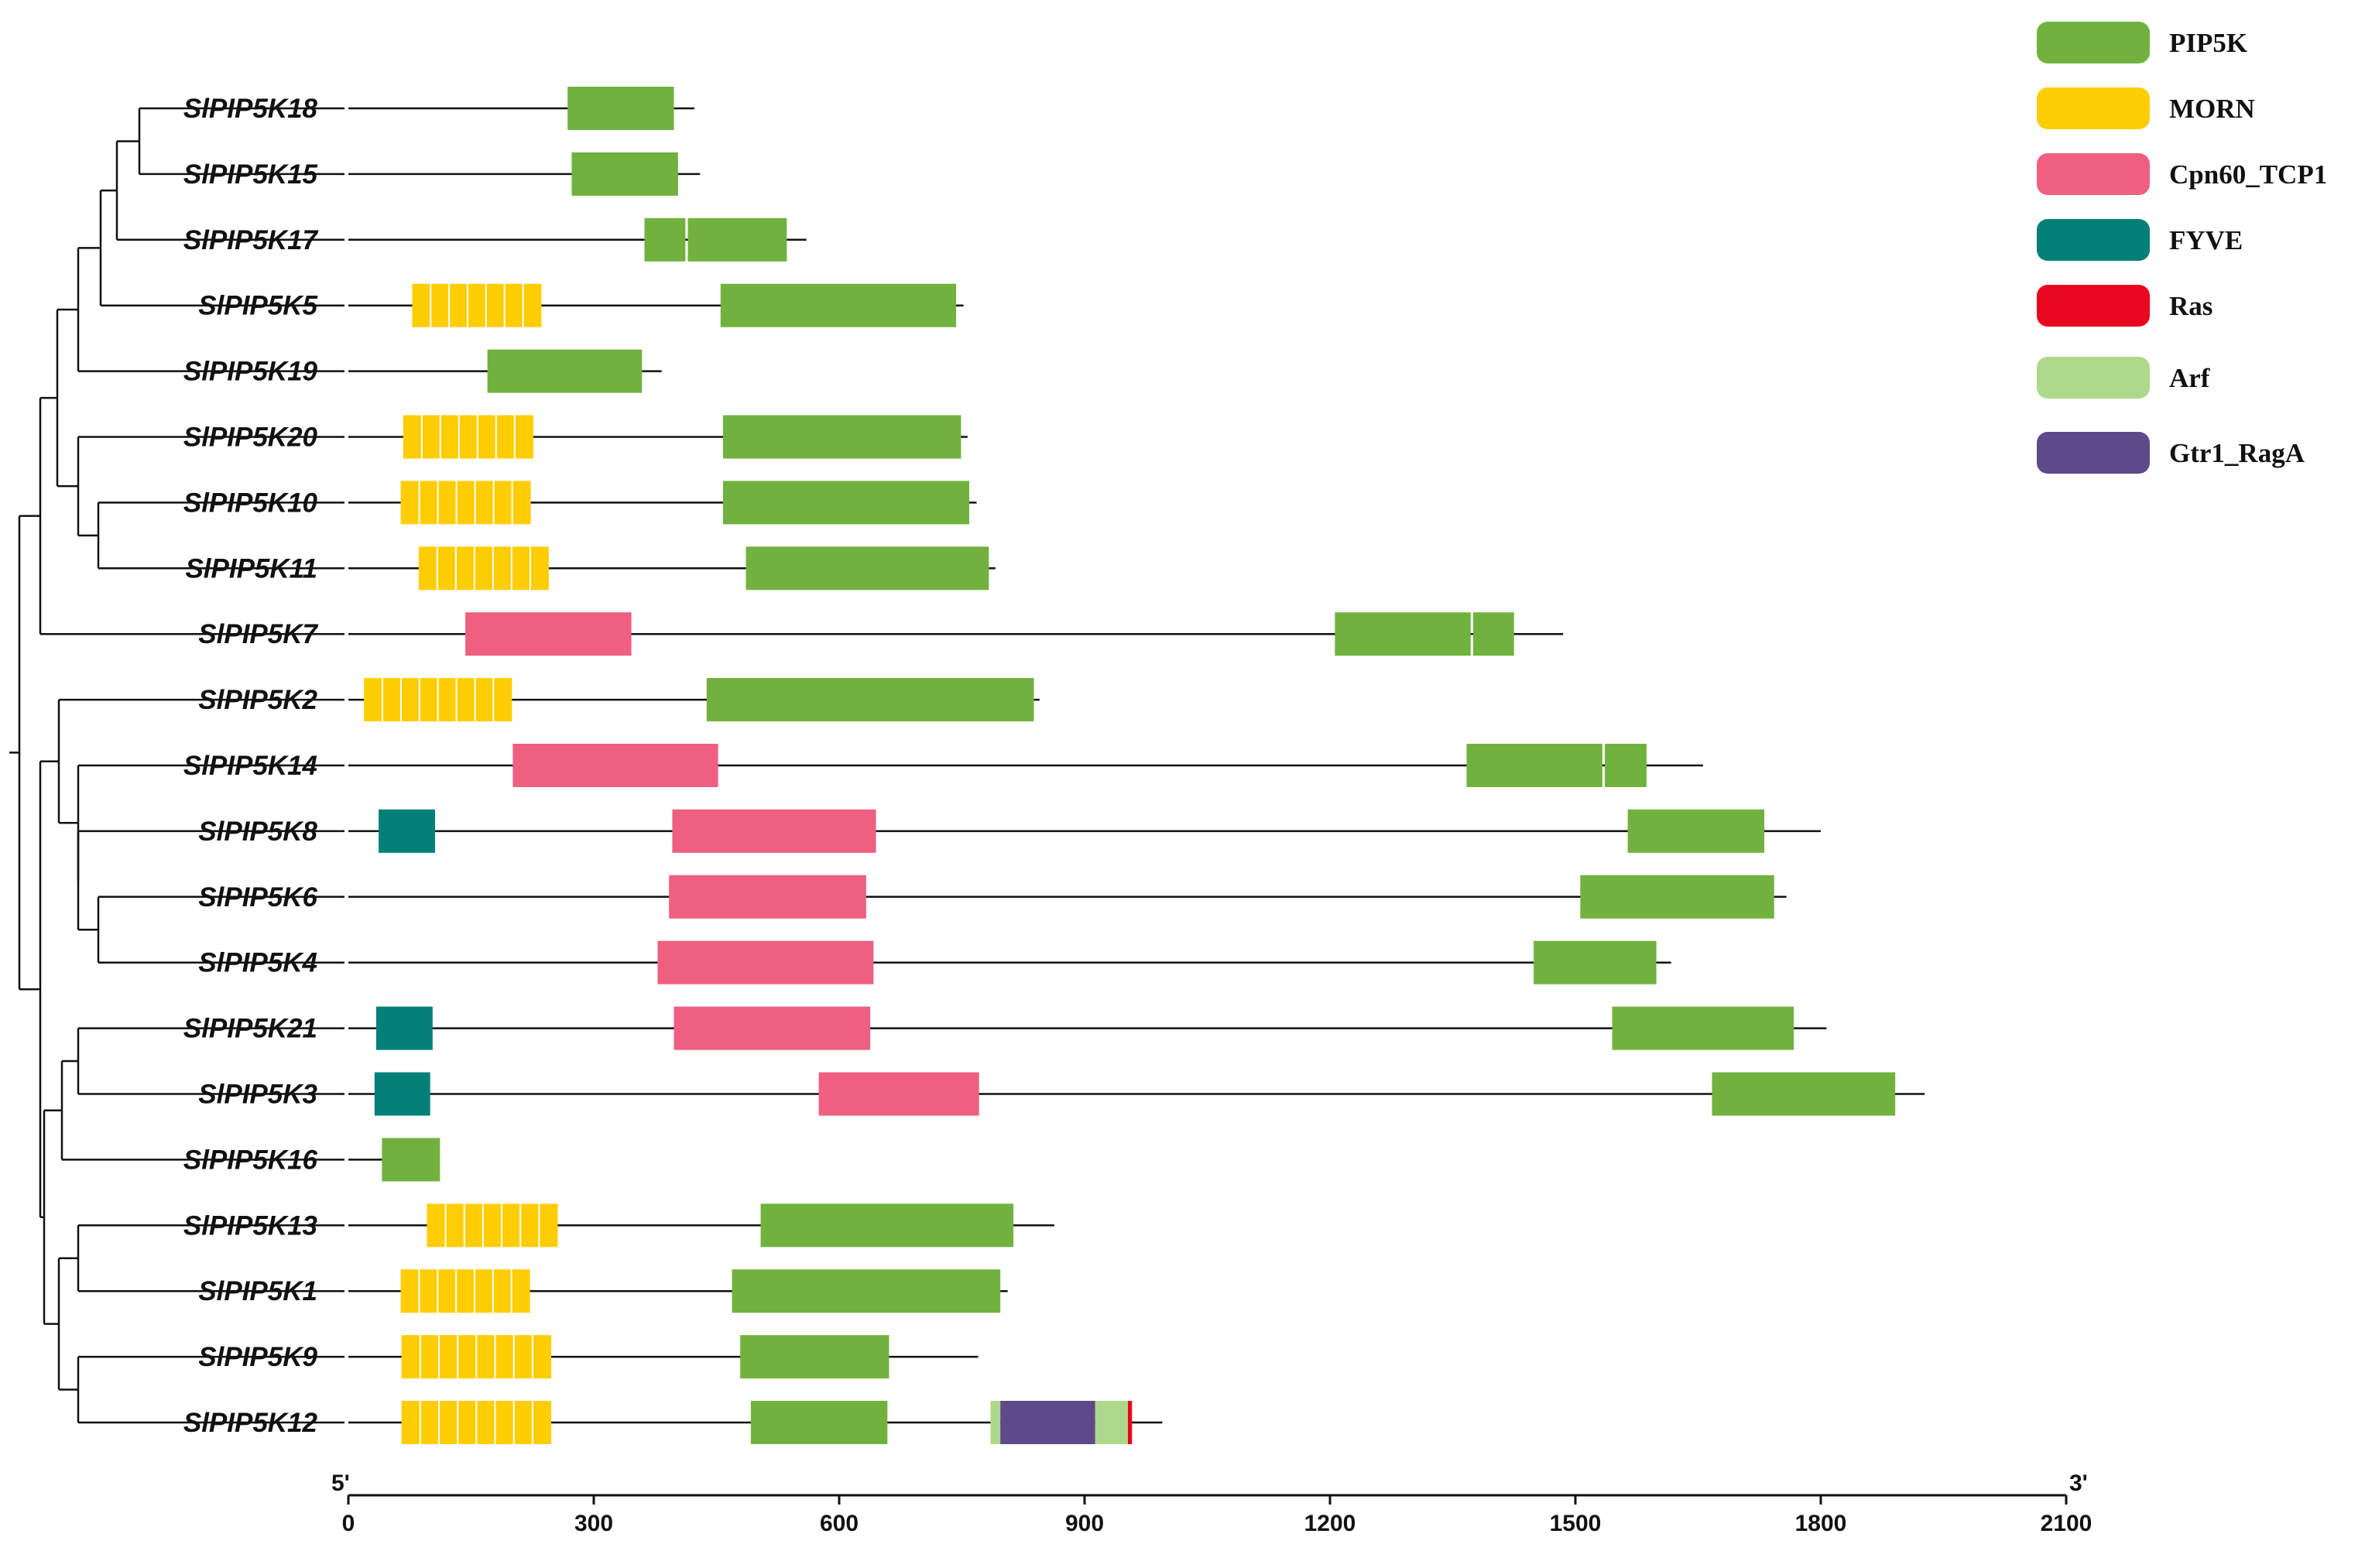 The width and height of the screenshot is (2365, 1568). Describe the element at coordinates (1047, 1422) in the screenshot. I see `domain-gtr1` at that location.